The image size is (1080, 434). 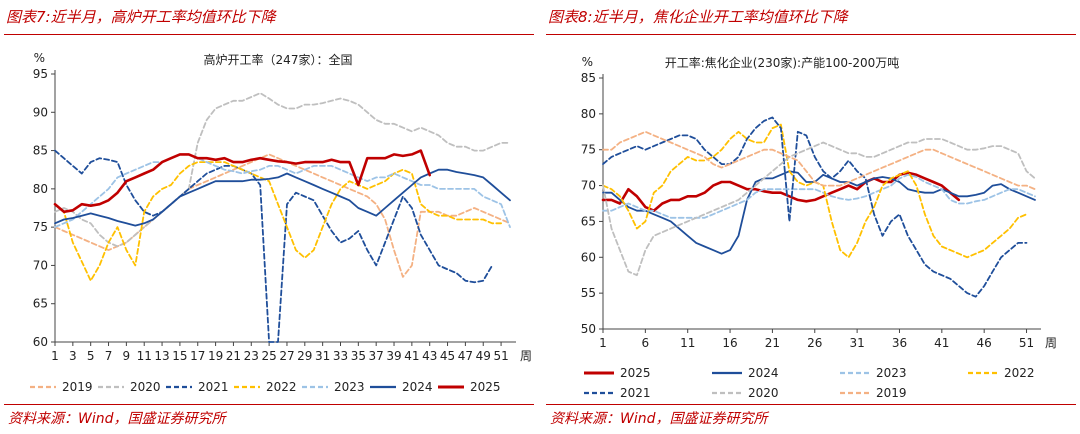 What do you see at coordinates (40, 112) in the screenshot?
I see `y-tick-label: 90` at bounding box center [40, 112].